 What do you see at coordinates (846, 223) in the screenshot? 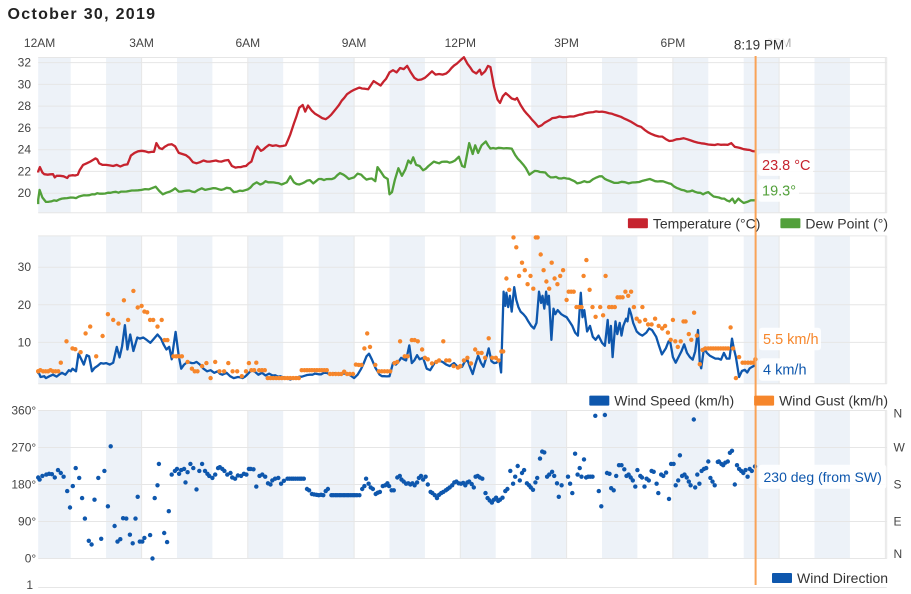
I see `svg-text: Dew Point (°)` at bounding box center [846, 223].